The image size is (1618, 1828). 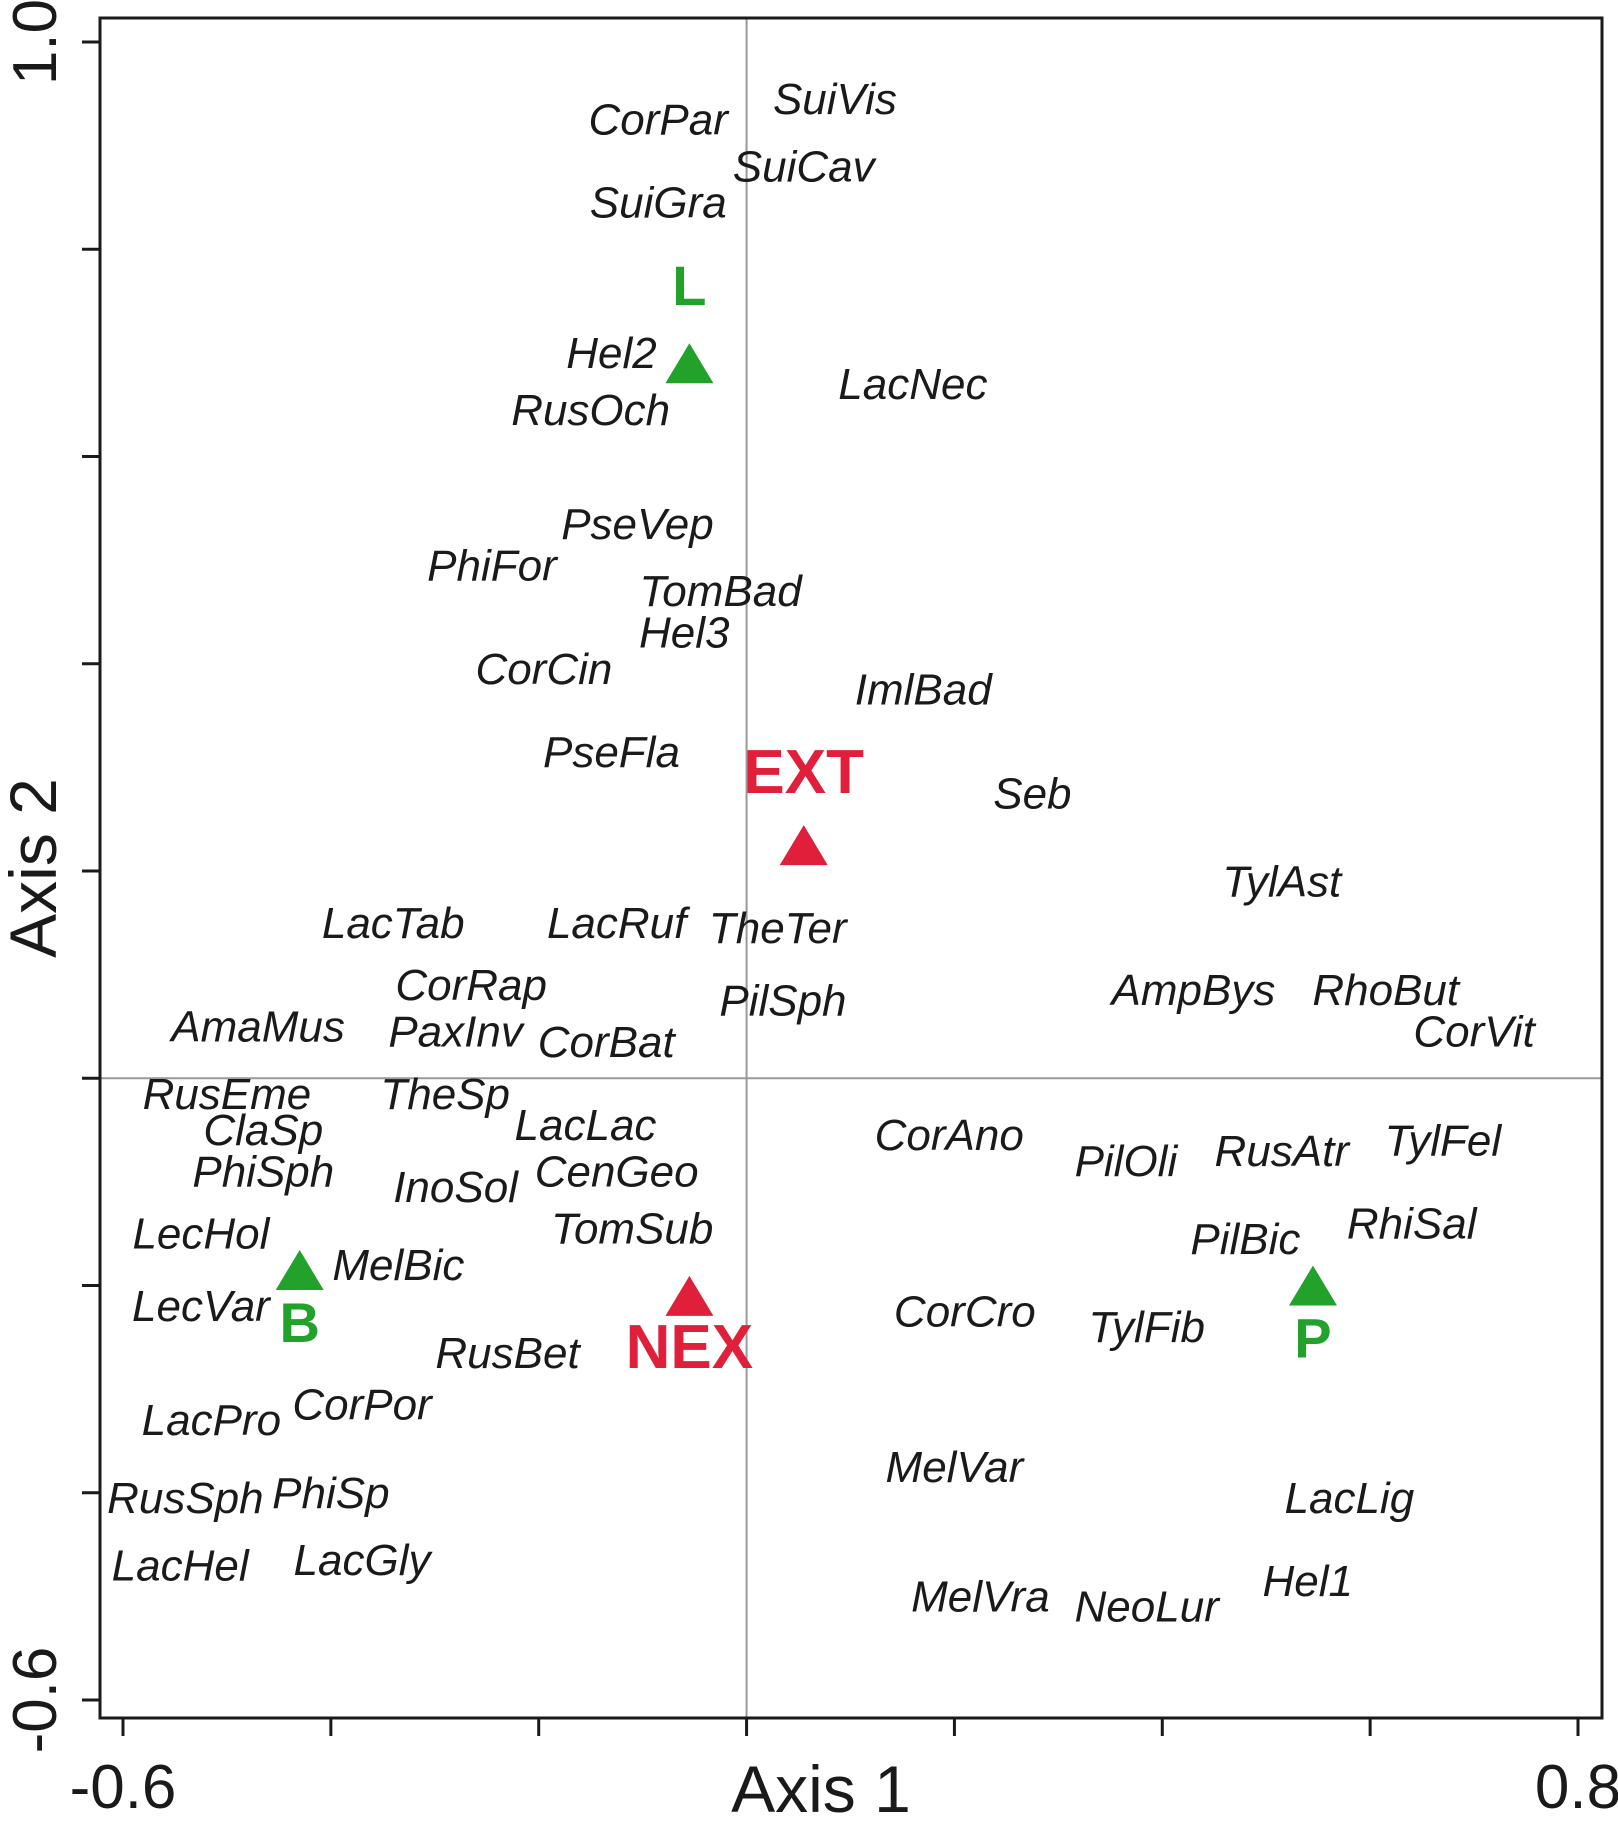 What do you see at coordinates (1283, 1151) in the screenshot?
I see `species-label: RusAtr` at bounding box center [1283, 1151].